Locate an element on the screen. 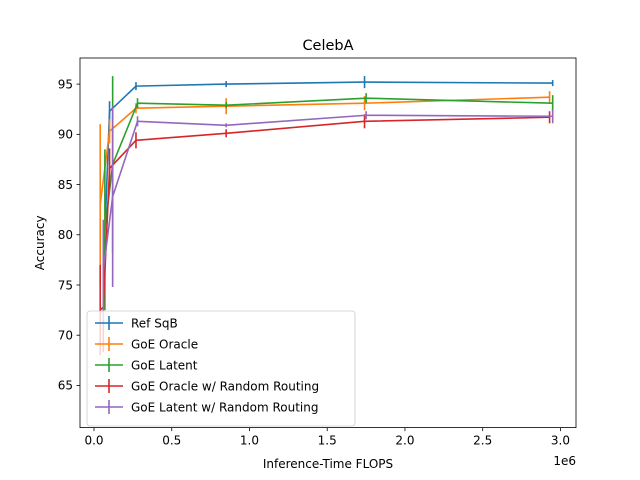  legend-box is located at coordinates (221, 368).